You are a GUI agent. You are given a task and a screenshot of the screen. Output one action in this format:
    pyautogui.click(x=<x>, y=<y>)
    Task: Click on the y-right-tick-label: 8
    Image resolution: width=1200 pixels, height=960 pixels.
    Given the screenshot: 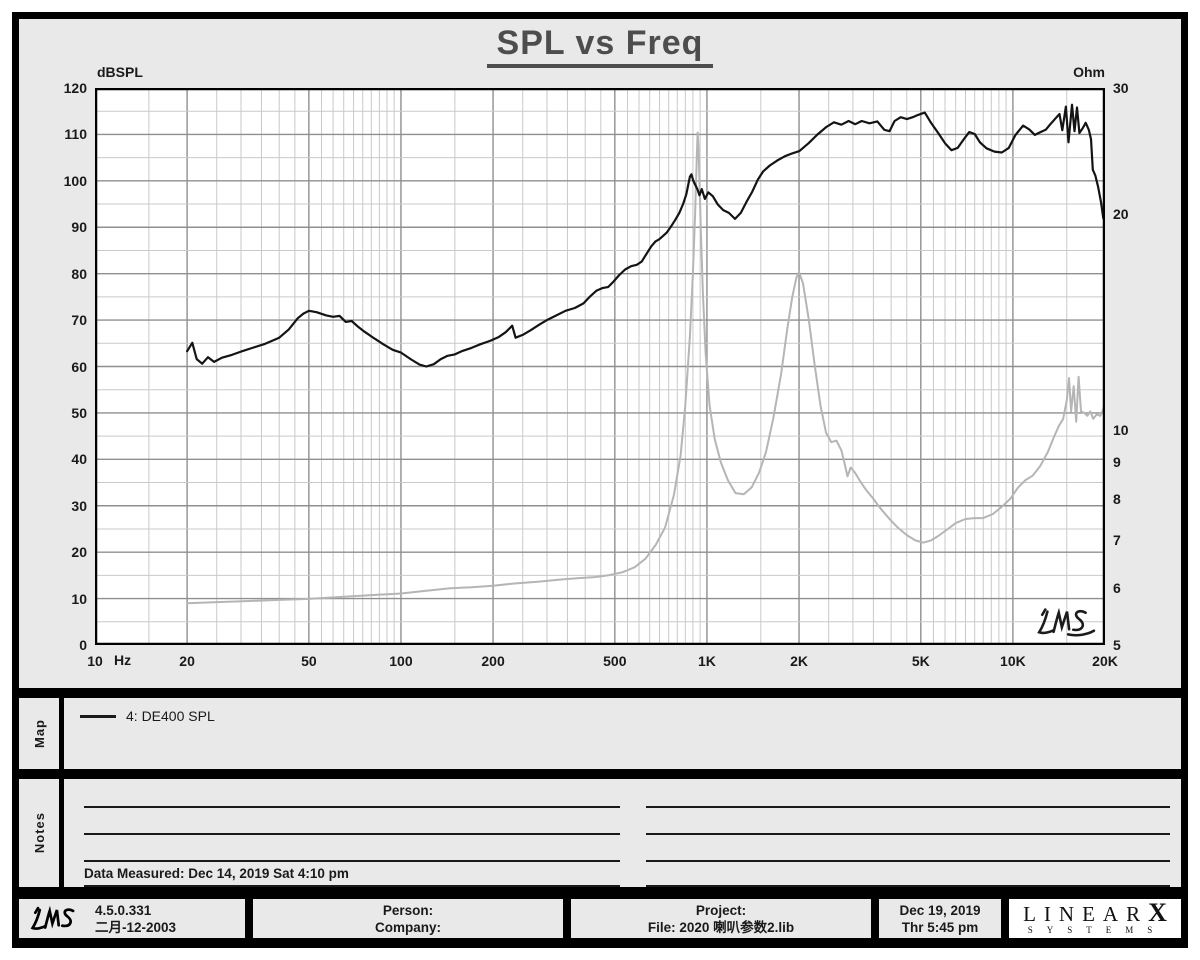 What is the action you would take?
    pyautogui.click(x=1117, y=498)
    